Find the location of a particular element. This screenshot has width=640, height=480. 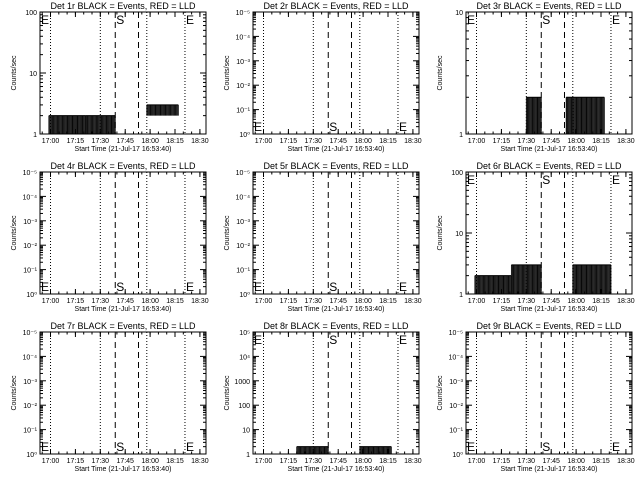

y-tick-label: 10⁻³ is located at coordinates (456, 382).